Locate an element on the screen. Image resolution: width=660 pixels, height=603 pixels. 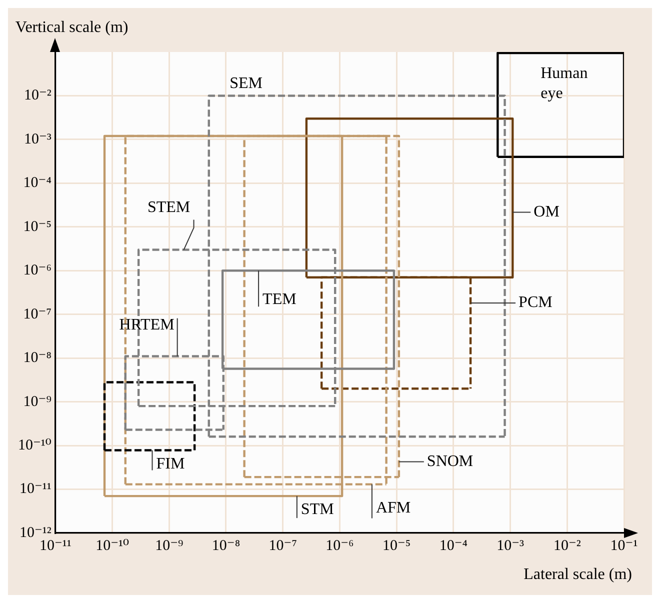
x-tick-label: 10⁻⁷ is located at coordinates (282, 546).